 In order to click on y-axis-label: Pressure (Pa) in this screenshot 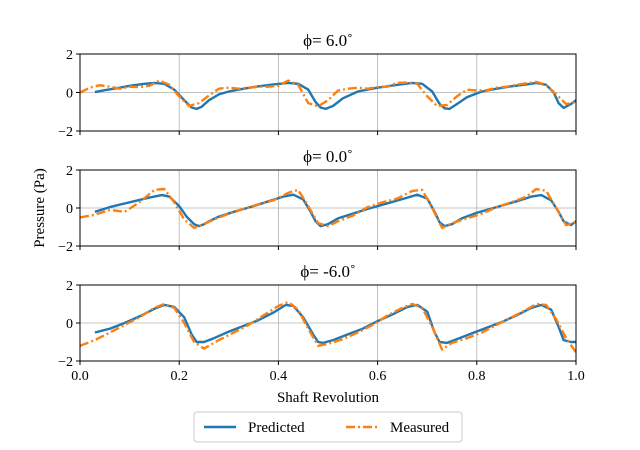, I will do `click(40, 208)`.